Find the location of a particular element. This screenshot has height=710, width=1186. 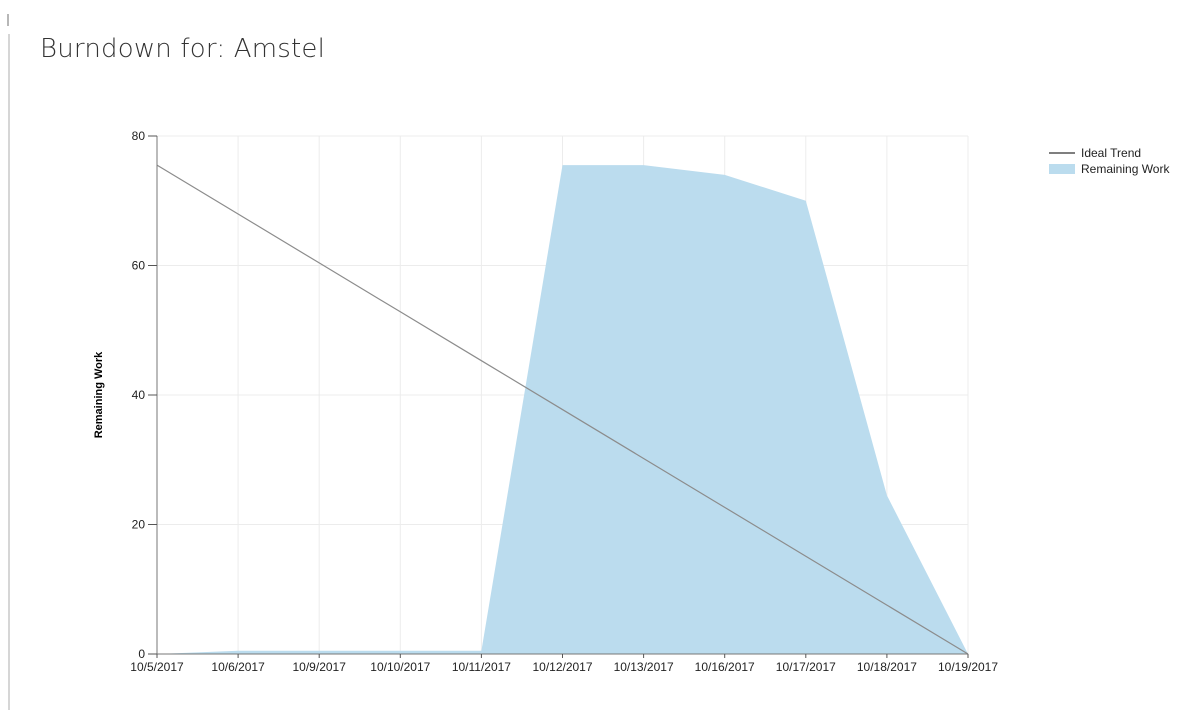

y-tick-label: 20 is located at coordinates (139, 525).